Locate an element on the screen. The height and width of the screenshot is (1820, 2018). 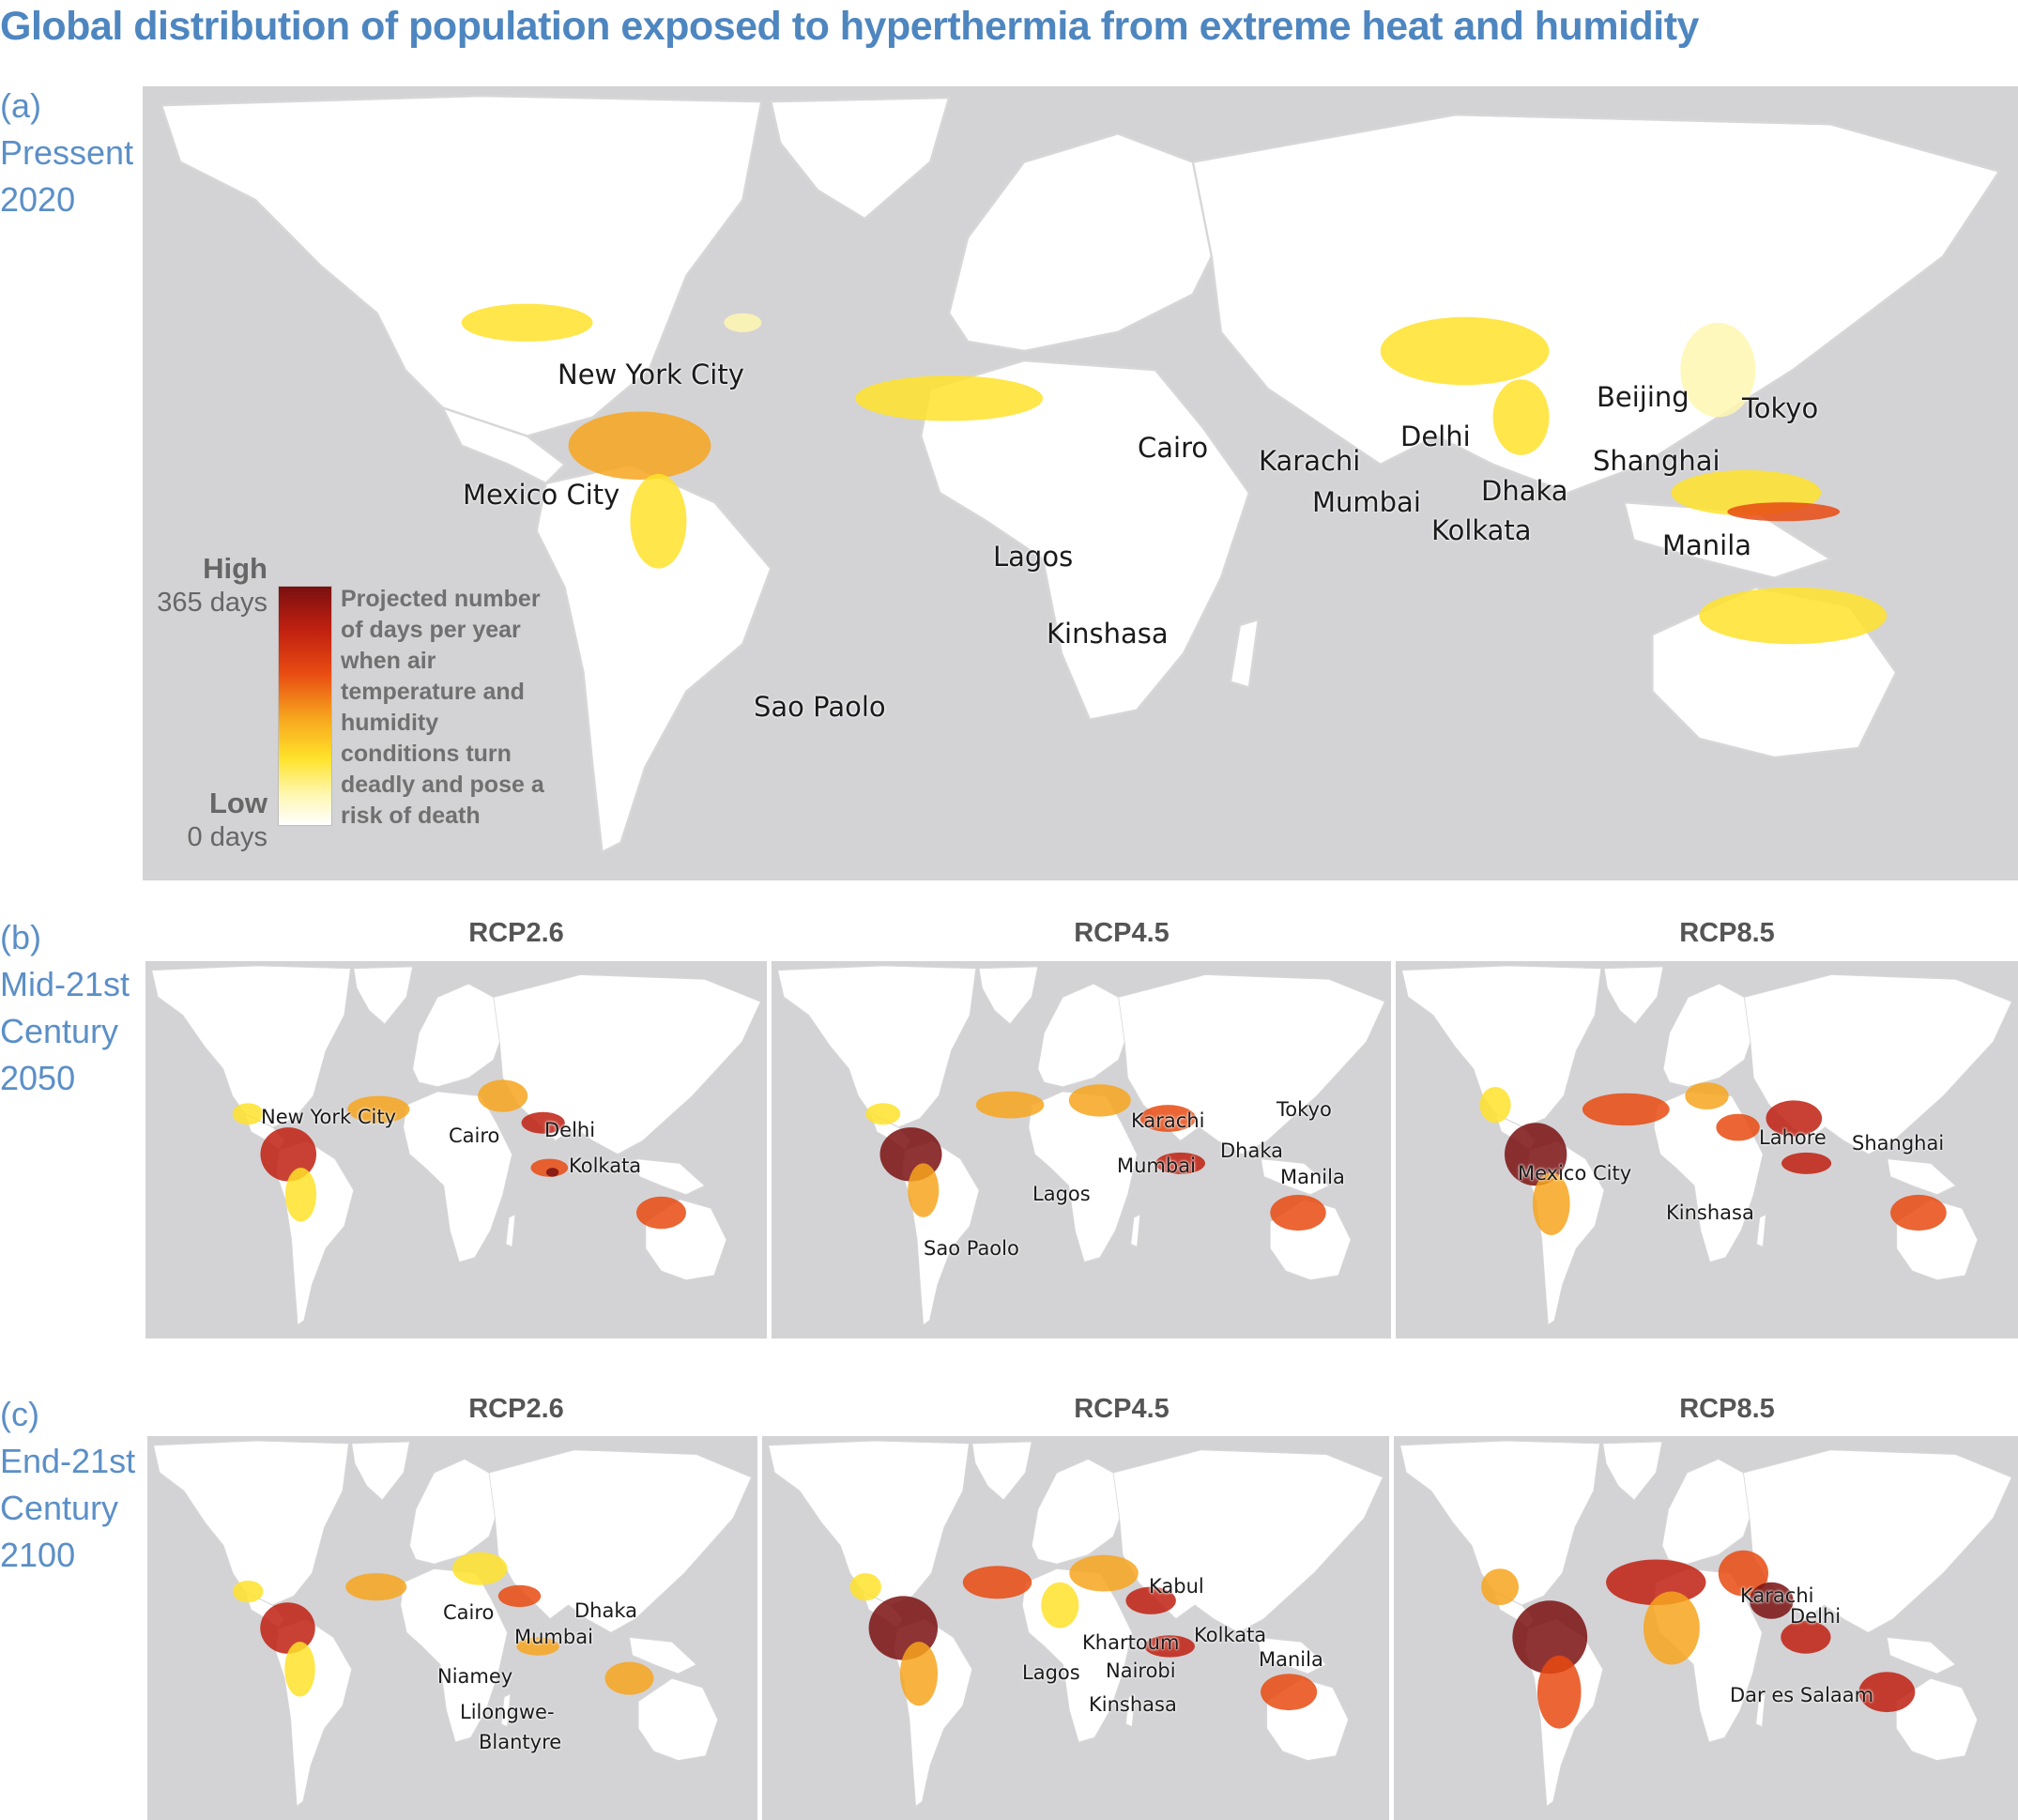
world-map-b1 is located at coordinates (456, 1145).